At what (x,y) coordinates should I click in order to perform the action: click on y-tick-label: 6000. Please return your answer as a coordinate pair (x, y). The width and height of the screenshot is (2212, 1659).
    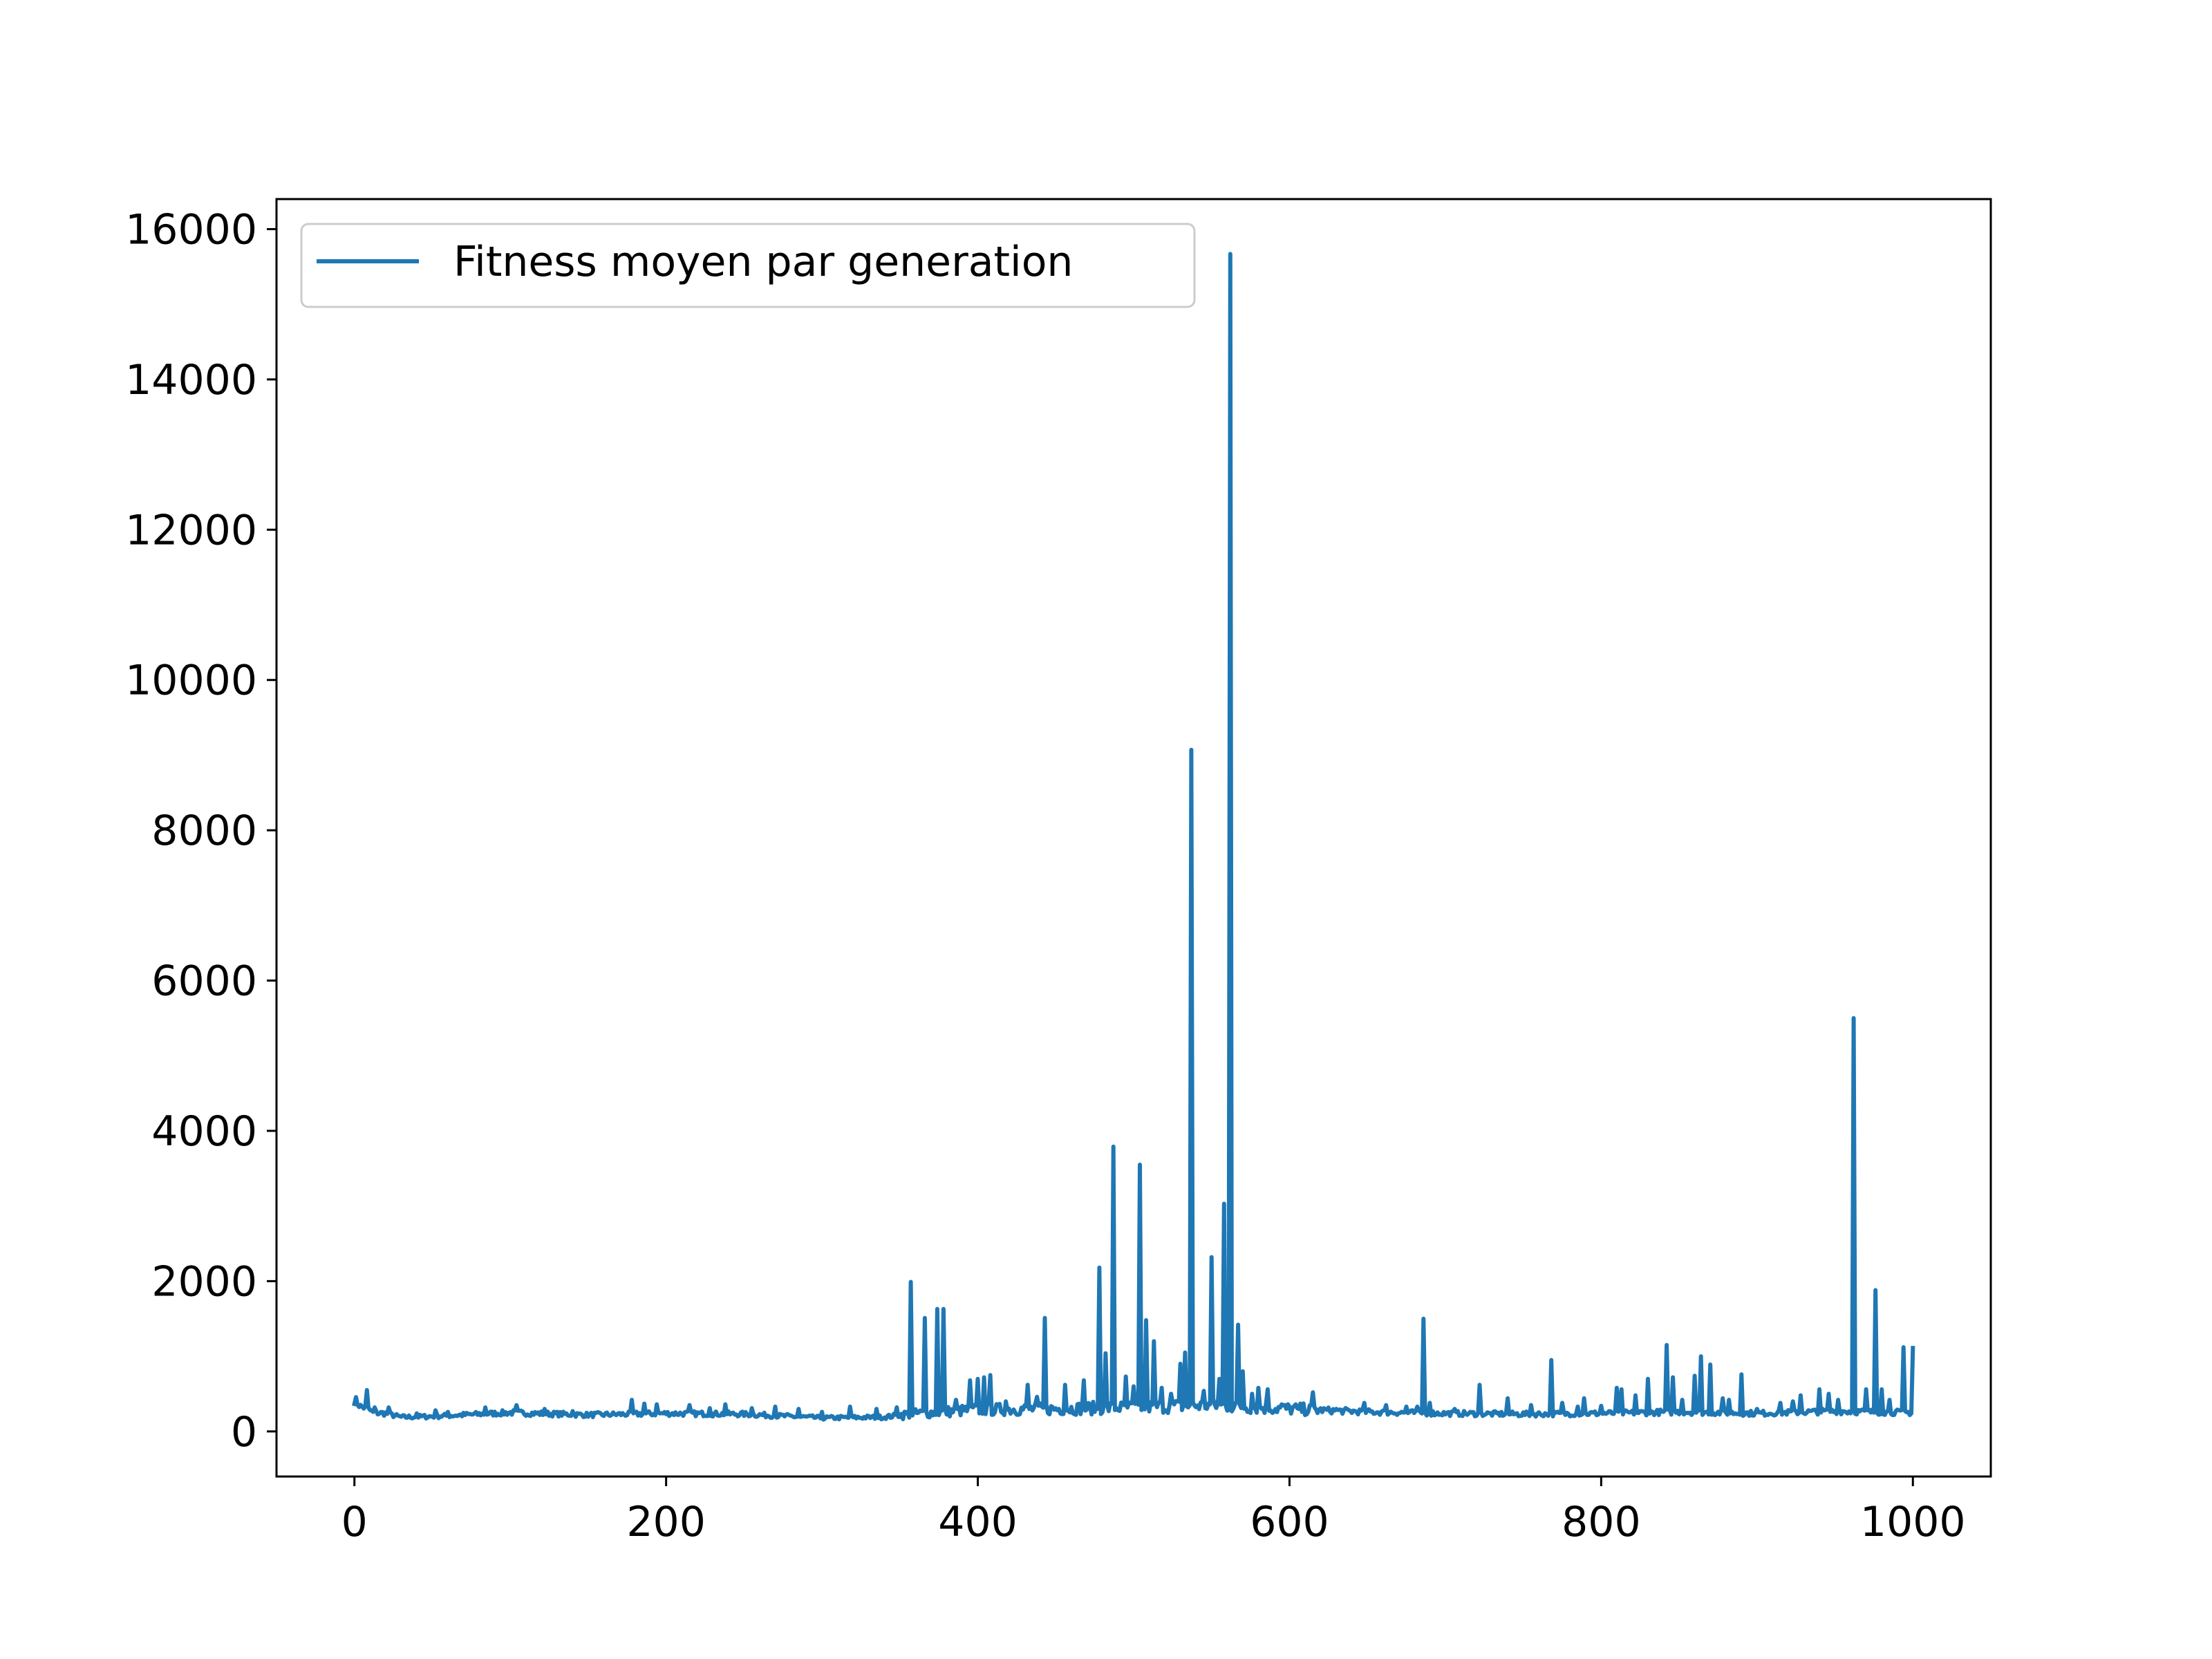
    Looking at the image, I should click on (204, 981).